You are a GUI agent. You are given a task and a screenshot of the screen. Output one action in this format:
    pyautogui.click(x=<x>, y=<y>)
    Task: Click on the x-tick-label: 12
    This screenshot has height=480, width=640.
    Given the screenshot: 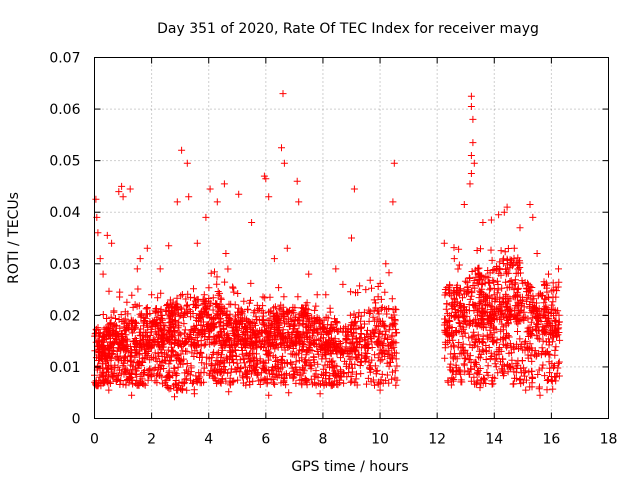 What is the action you would take?
    pyautogui.click(x=437, y=440)
    